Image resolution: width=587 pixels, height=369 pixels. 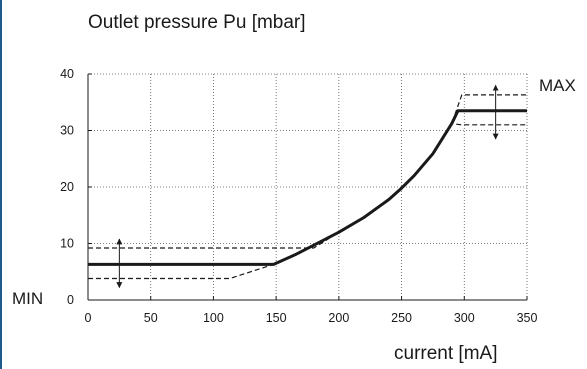 I want to click on x-tick-label: 50, so click(x=151, y=318).